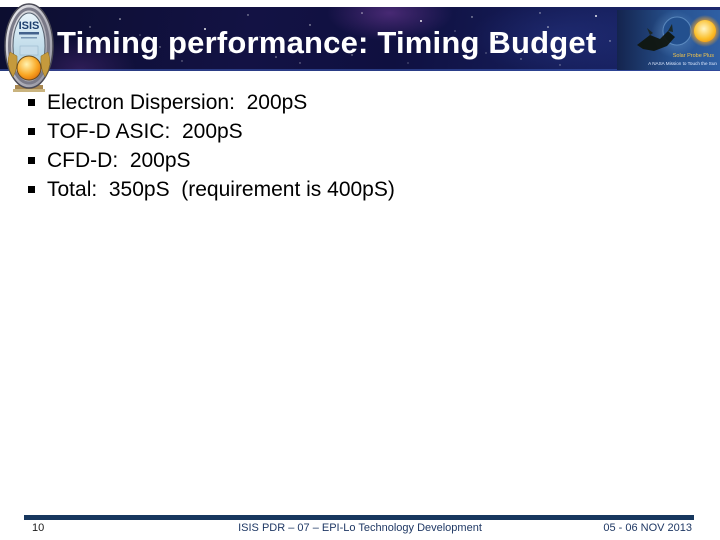 This screenshot has height=540, width=720. I want to click on probe-caption-tagline: A NASA Mission to Touch the Sun, so click(682, 63).